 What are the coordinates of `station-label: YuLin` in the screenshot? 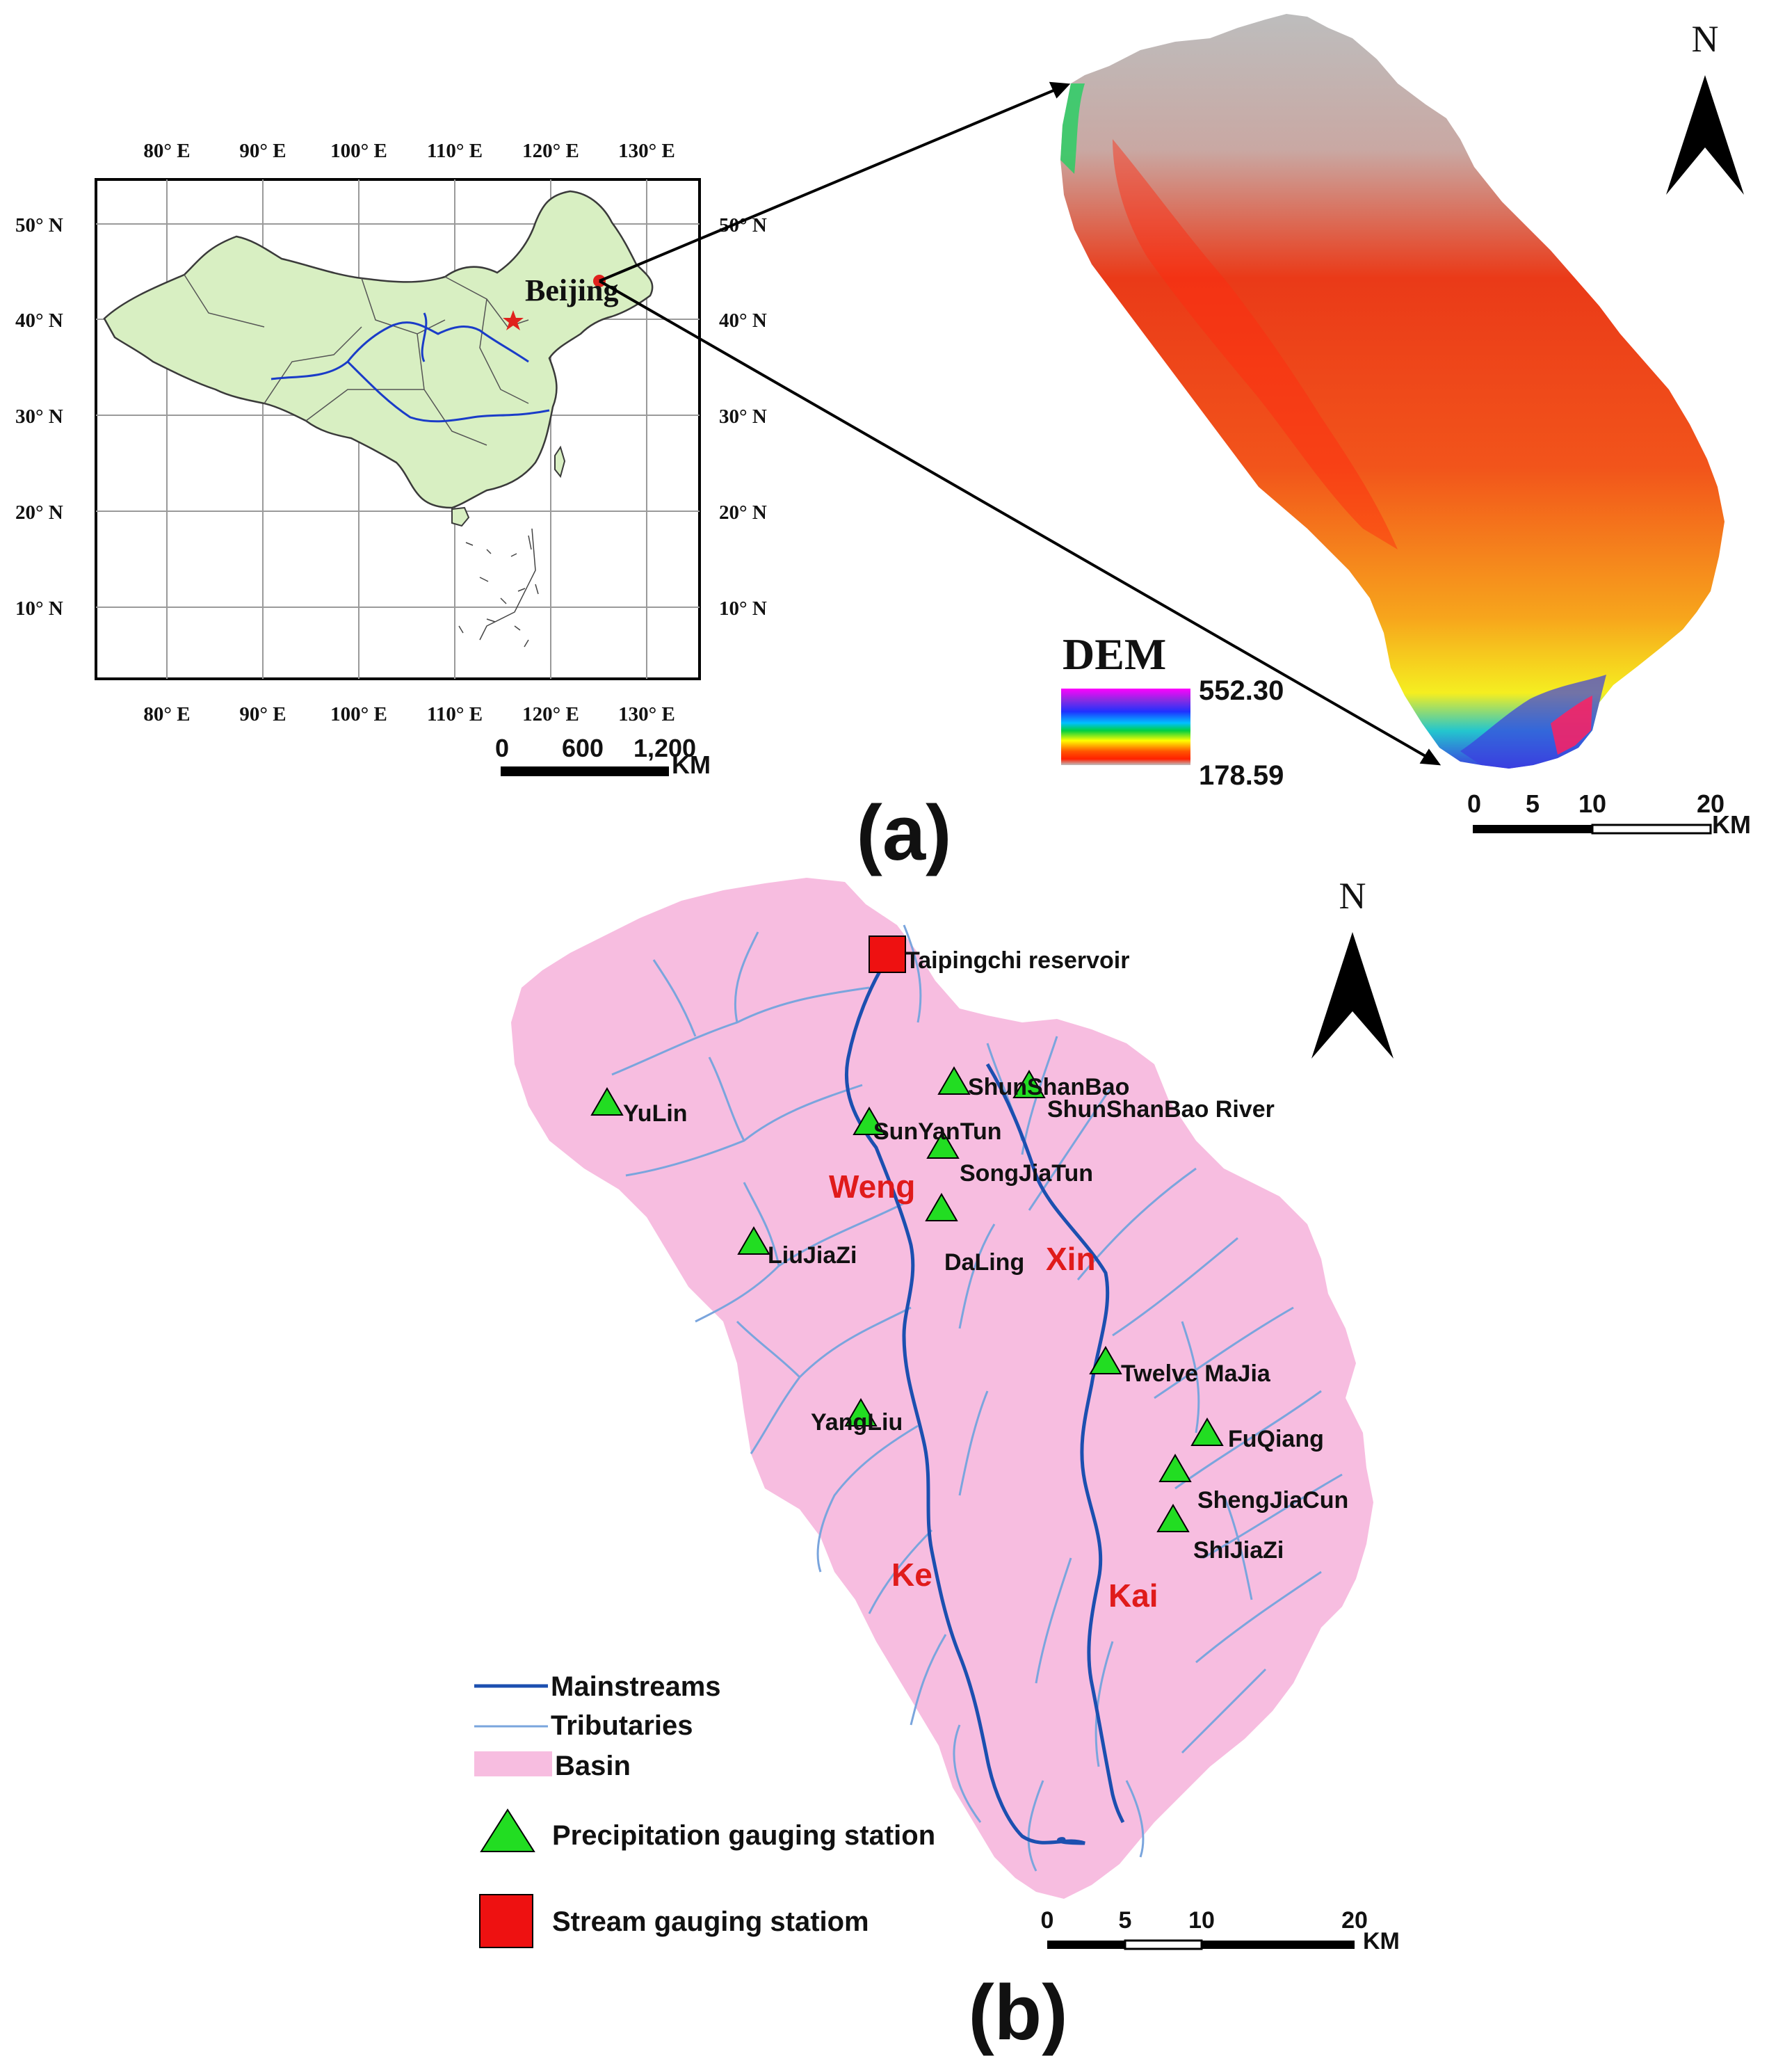 It's located at (655, 1113).